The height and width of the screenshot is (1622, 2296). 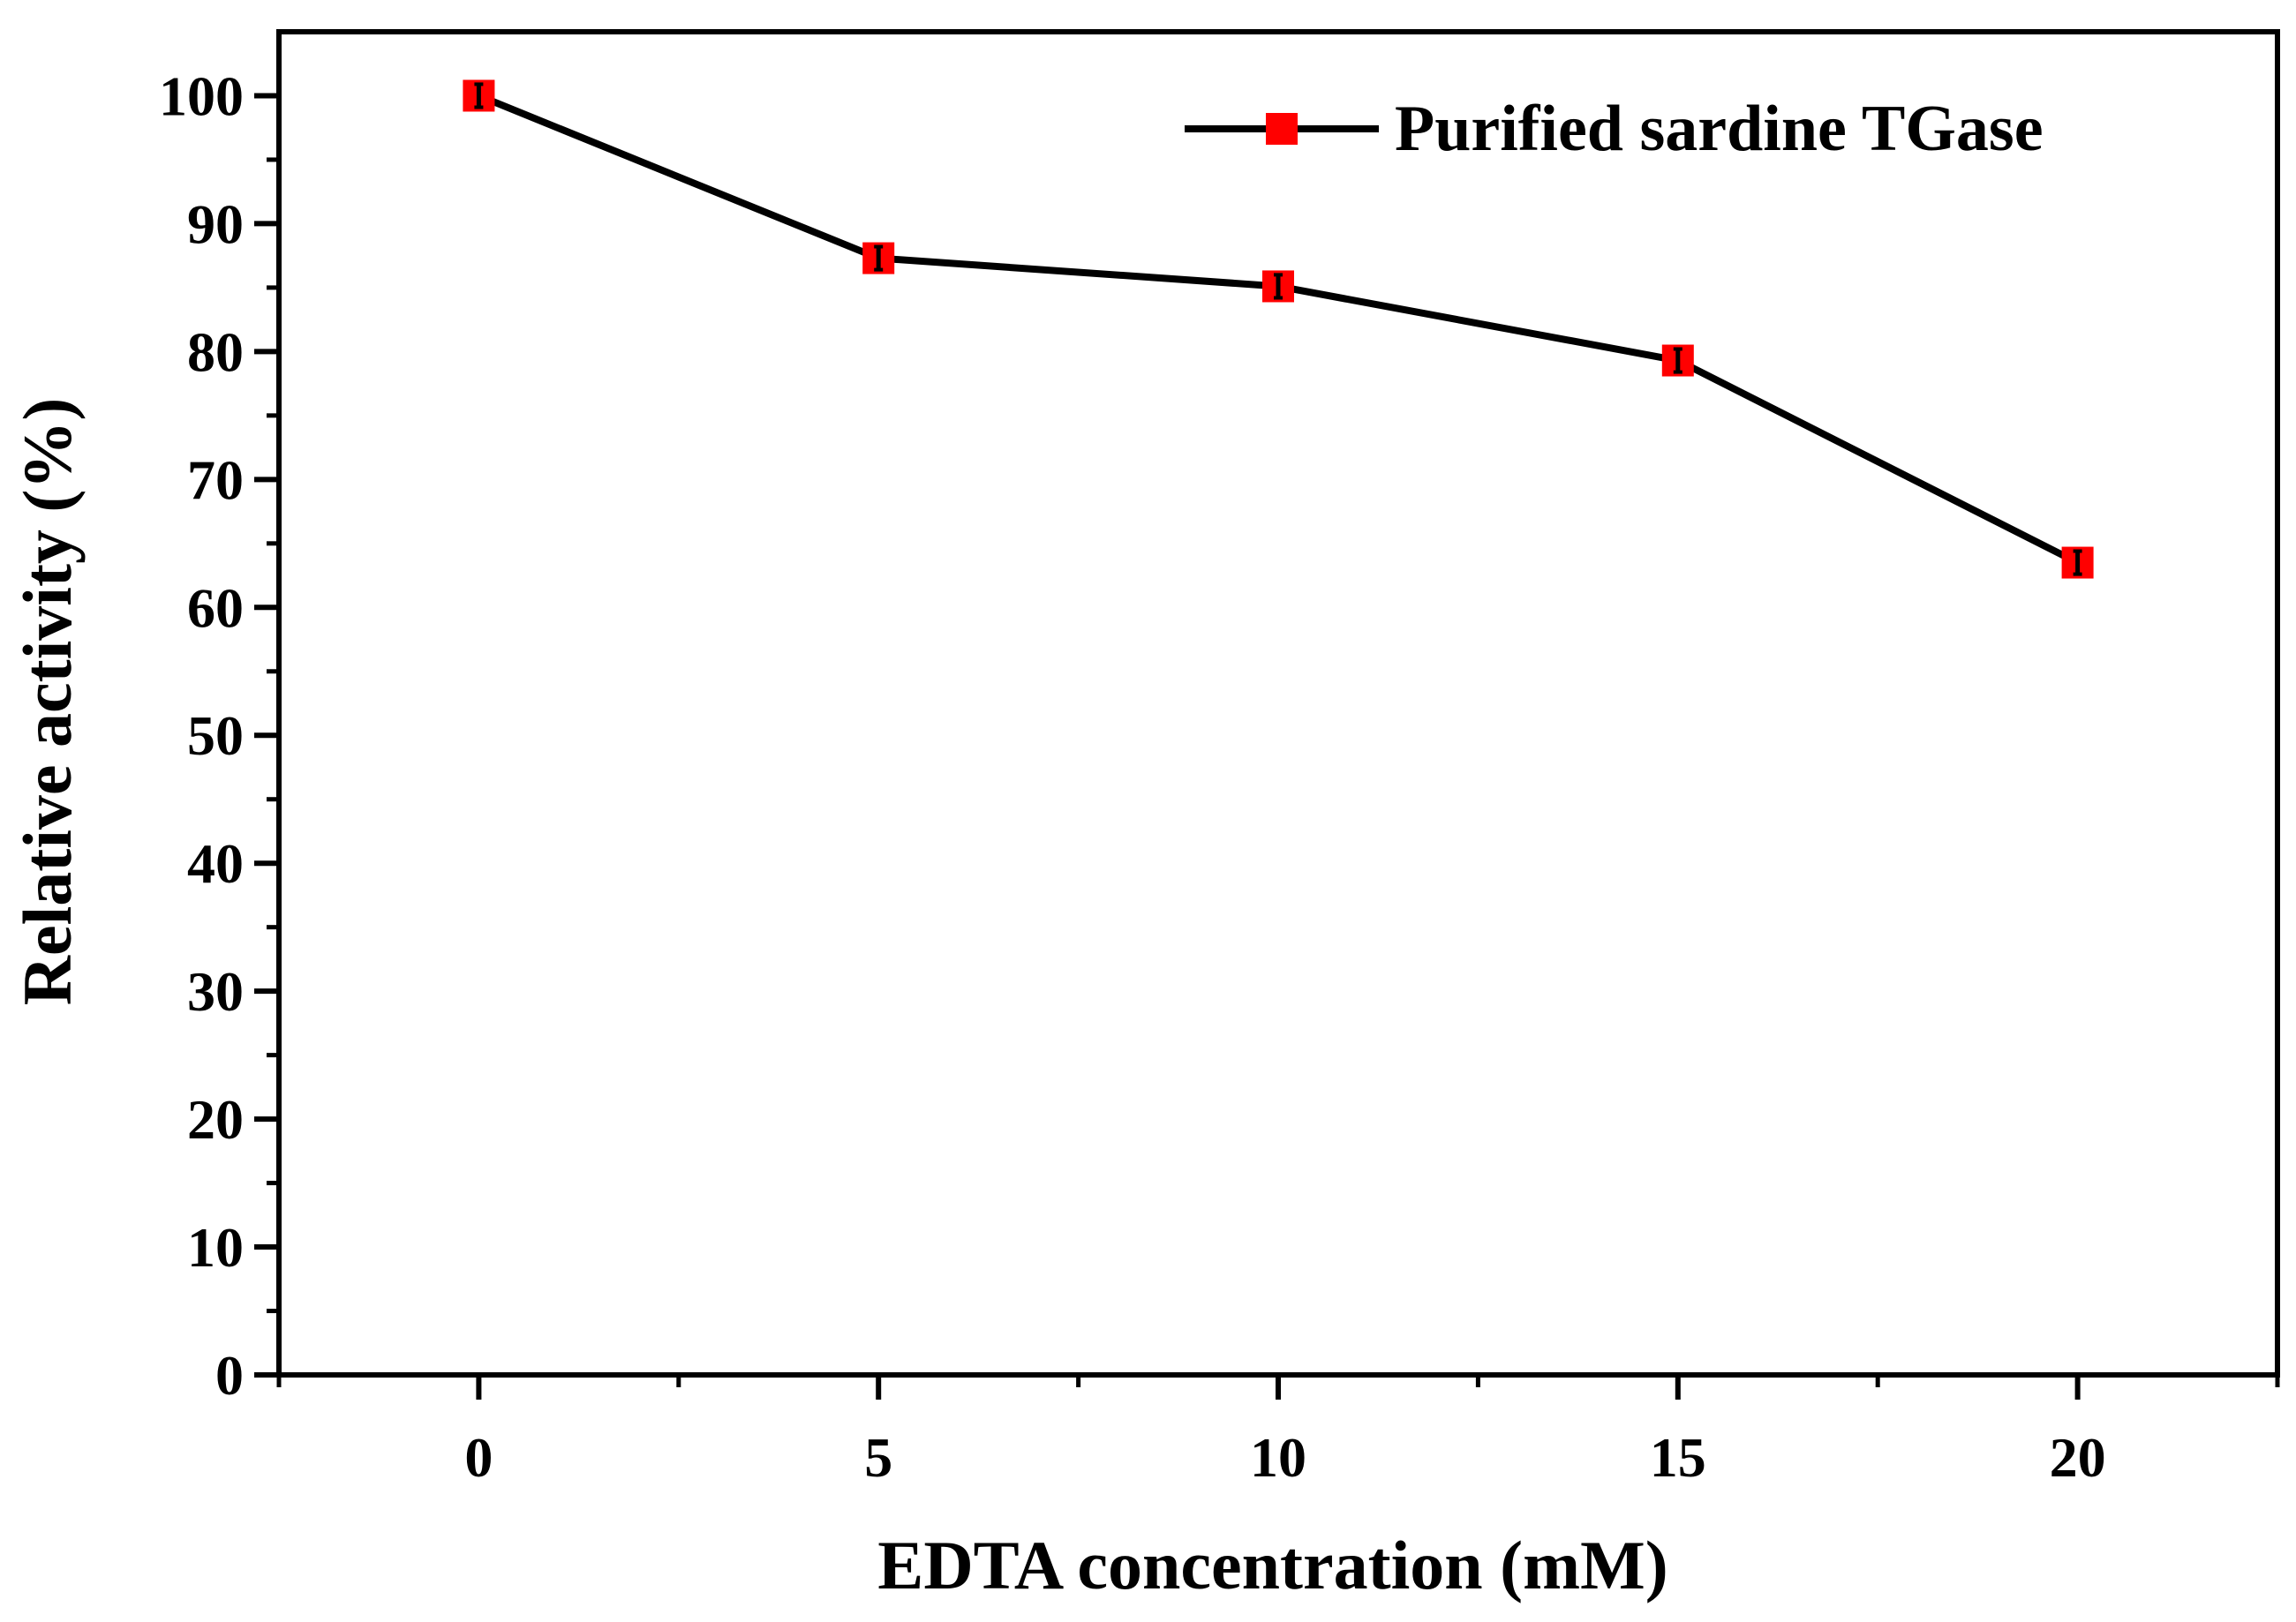 What do you see at coordinates (230, 1375) in the screenshot?
I see `y-tick-label: 0` at bounding box center [230, 1375].